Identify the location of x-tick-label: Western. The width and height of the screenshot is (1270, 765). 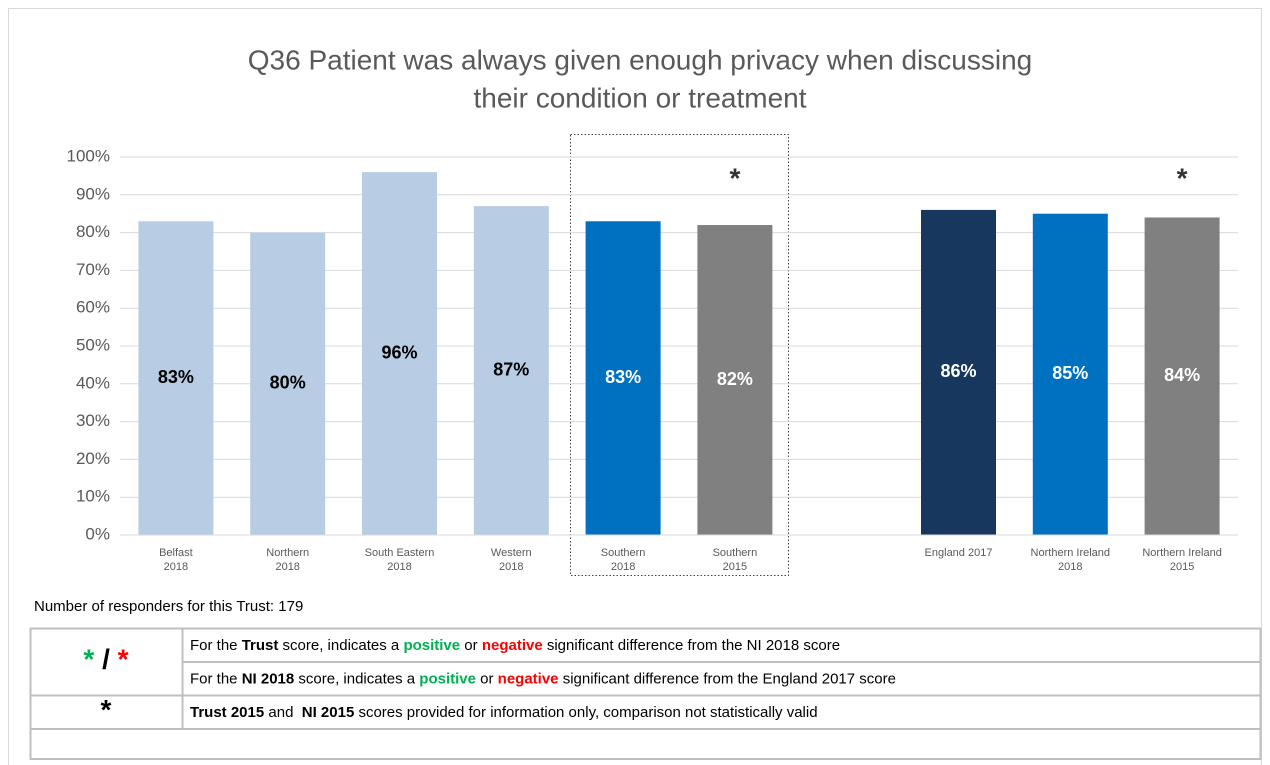
(511, 553).